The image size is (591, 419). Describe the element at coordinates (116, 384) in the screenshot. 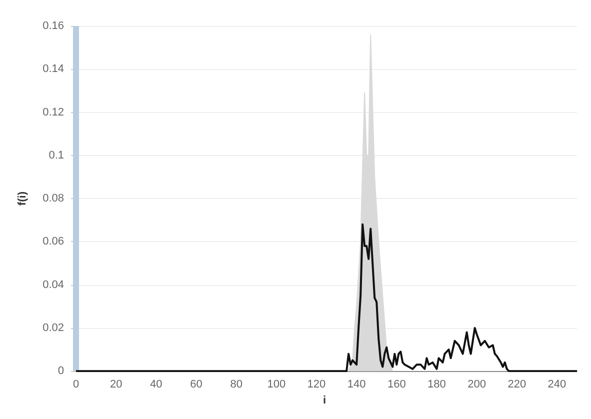

I see `x-tick-label: 20` at that location.